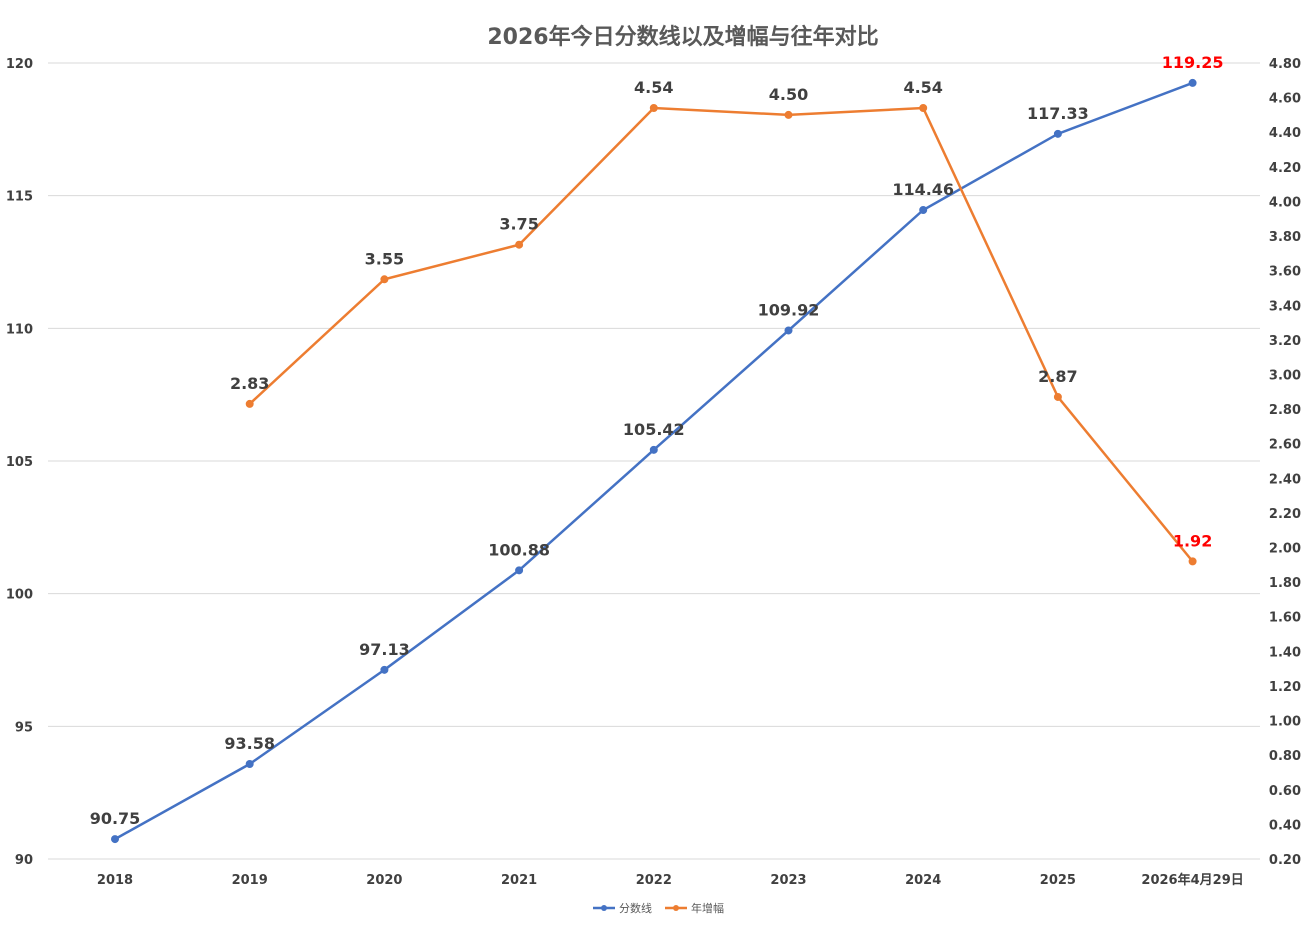 Image resolution: width=1314 pixels, height=931 pixels. I want to click on x-tick-label: 2024, so click(923, 880).